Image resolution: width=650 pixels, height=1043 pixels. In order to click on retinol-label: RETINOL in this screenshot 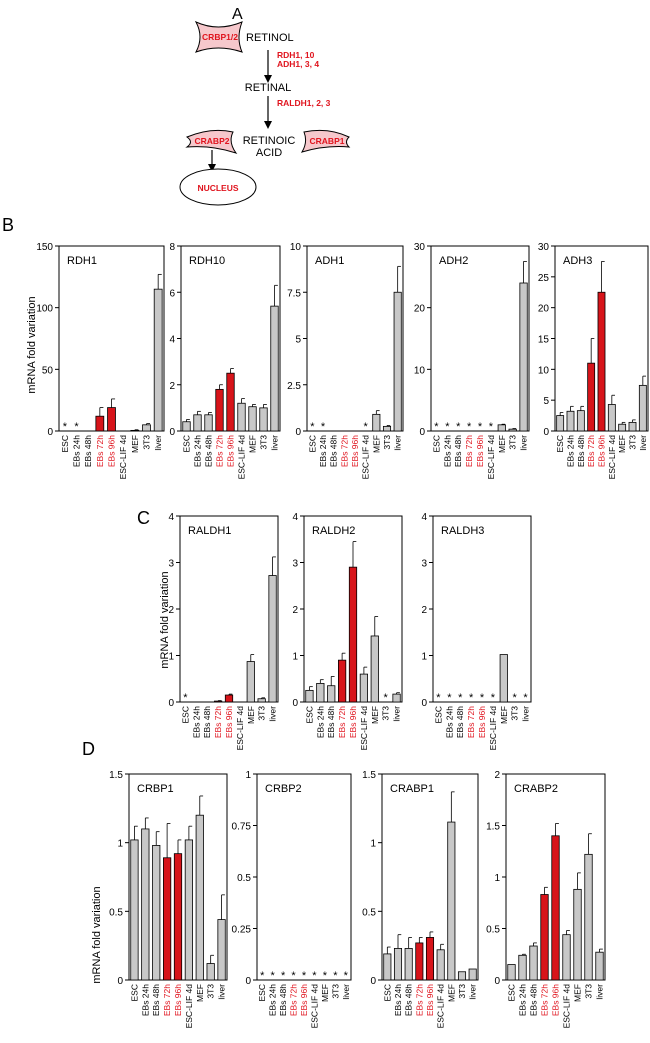, I will do `click(270, 38)`.